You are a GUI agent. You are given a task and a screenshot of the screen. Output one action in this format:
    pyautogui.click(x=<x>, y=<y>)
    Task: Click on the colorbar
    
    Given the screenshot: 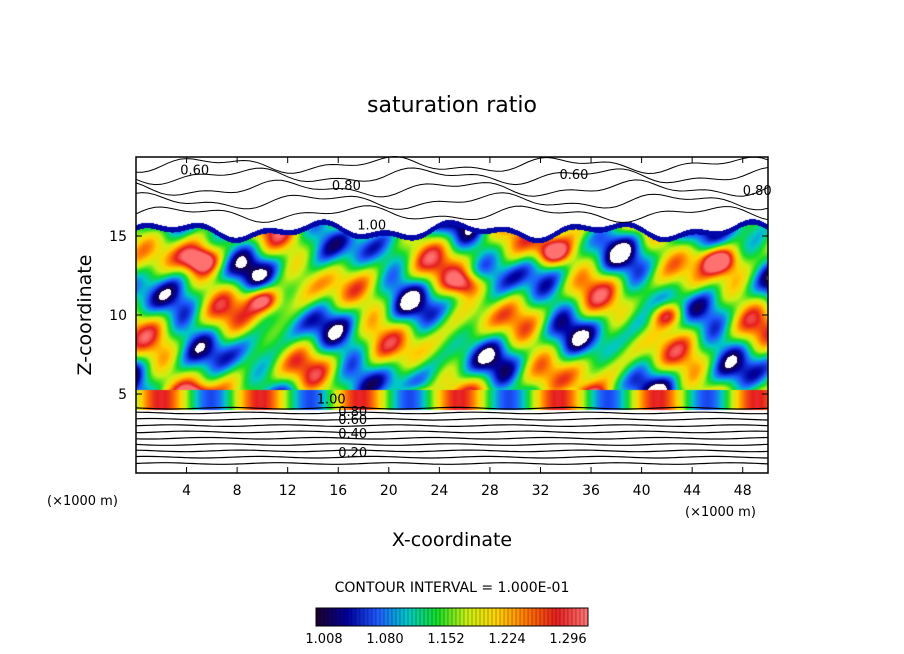 What is the action you would take?
    pyautogui.click(x=452, y=617)
    